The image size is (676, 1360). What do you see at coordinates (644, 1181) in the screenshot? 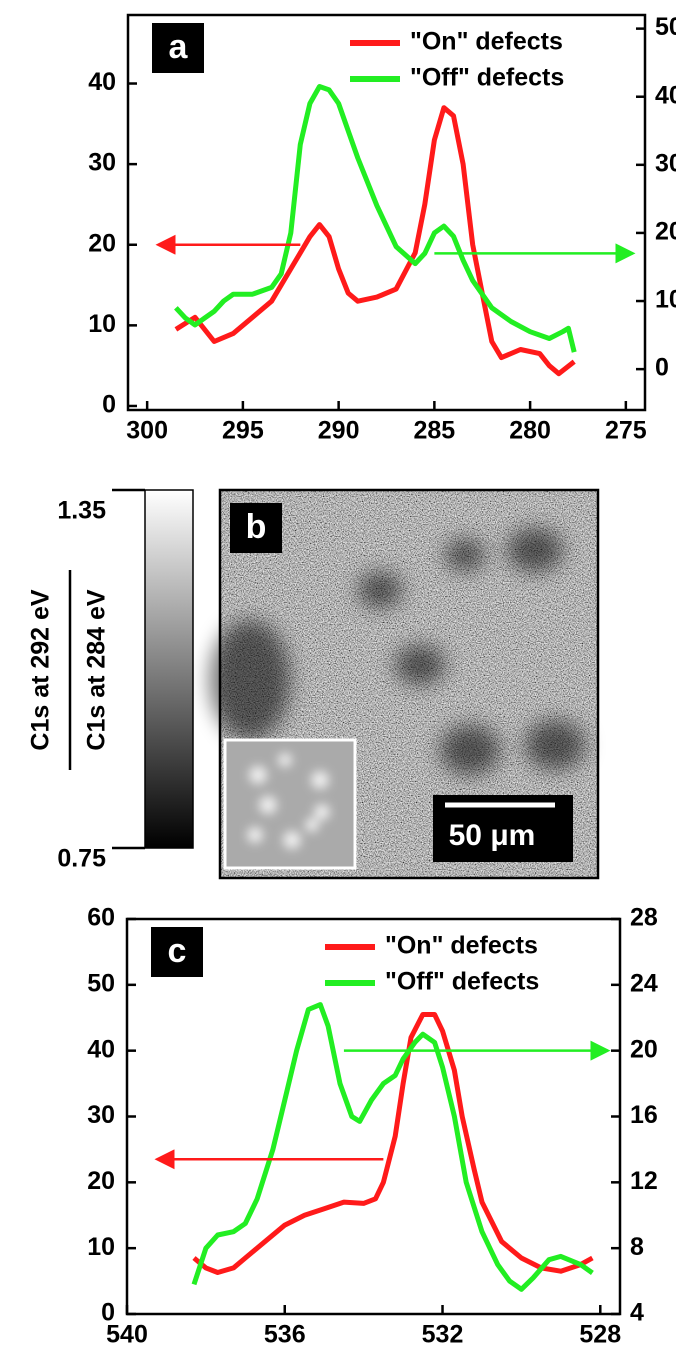
I see `y2-tick-label: 12` at bounding box center [644, 1181].